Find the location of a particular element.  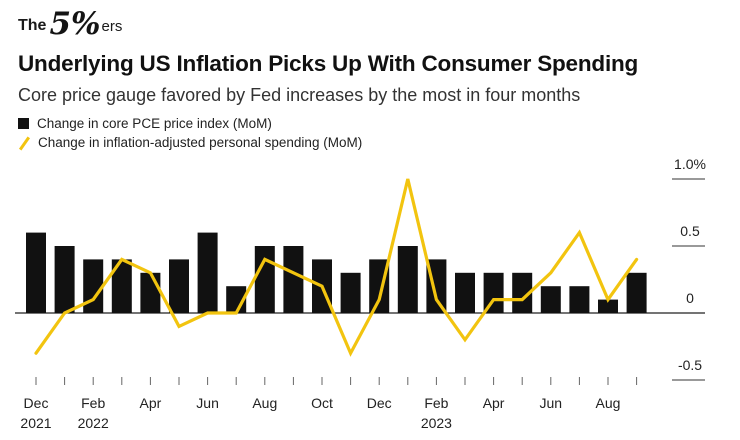

y-tick-label: 0.5 is located at coordinates (690, 231).